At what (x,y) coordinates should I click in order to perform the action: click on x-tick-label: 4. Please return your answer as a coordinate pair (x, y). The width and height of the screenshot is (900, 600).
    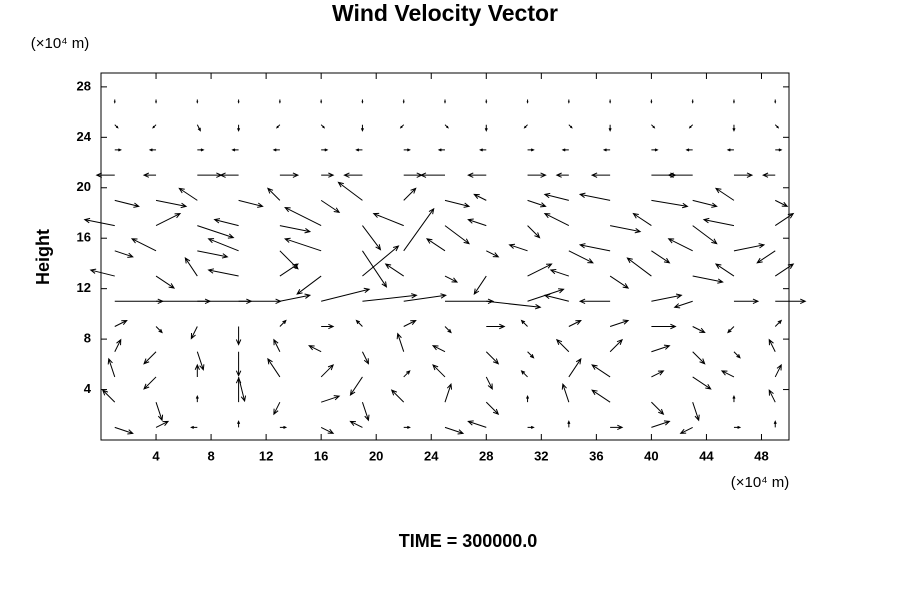
    Looking at the image, I should click on (156, 455).